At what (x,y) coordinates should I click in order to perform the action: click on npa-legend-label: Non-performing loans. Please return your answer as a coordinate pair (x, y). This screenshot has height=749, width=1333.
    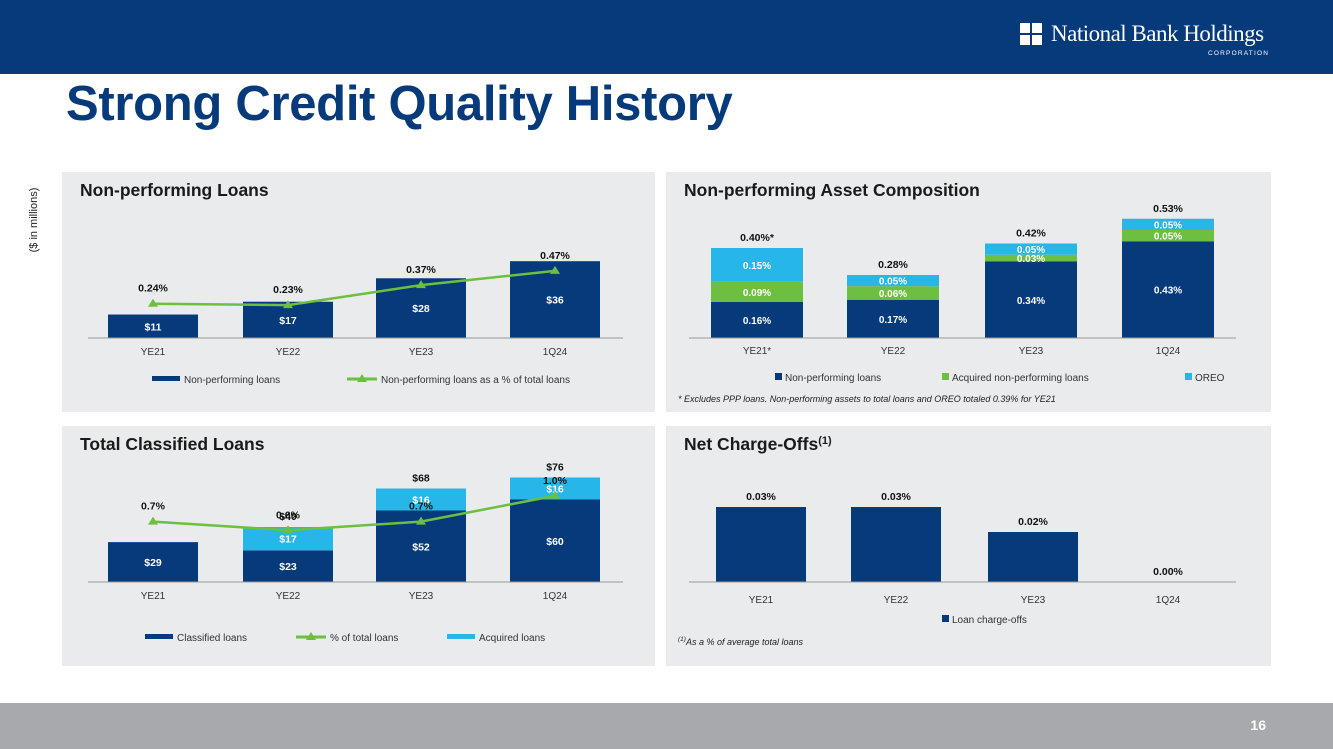
    Looking at the image, I should click on (833, 378).